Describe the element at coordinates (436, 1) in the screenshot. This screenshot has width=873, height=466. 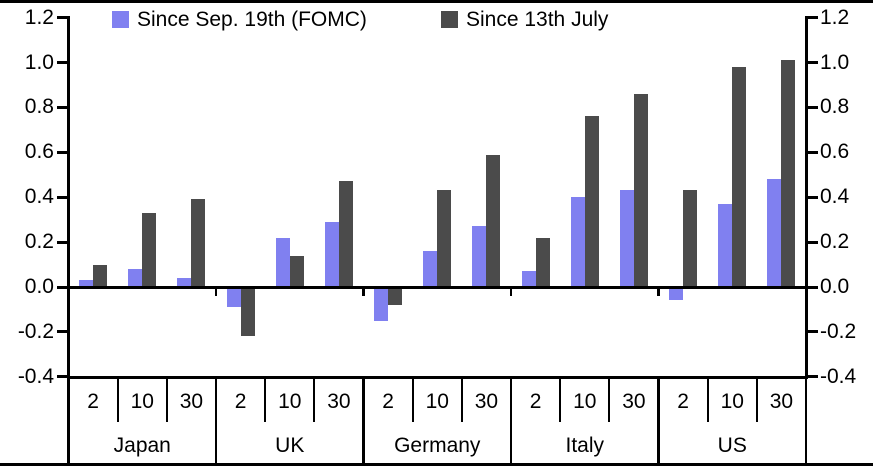
I see `top-border` at that location.